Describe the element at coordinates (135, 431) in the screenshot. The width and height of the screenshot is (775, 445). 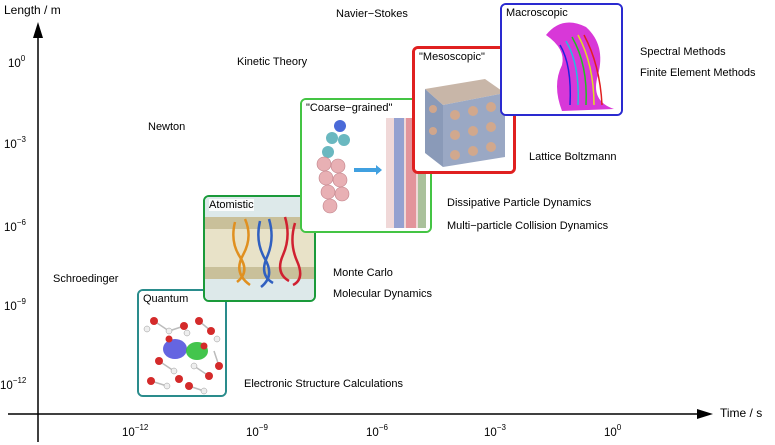
I see `x-tick-label: 10⁻¹²` at that location.